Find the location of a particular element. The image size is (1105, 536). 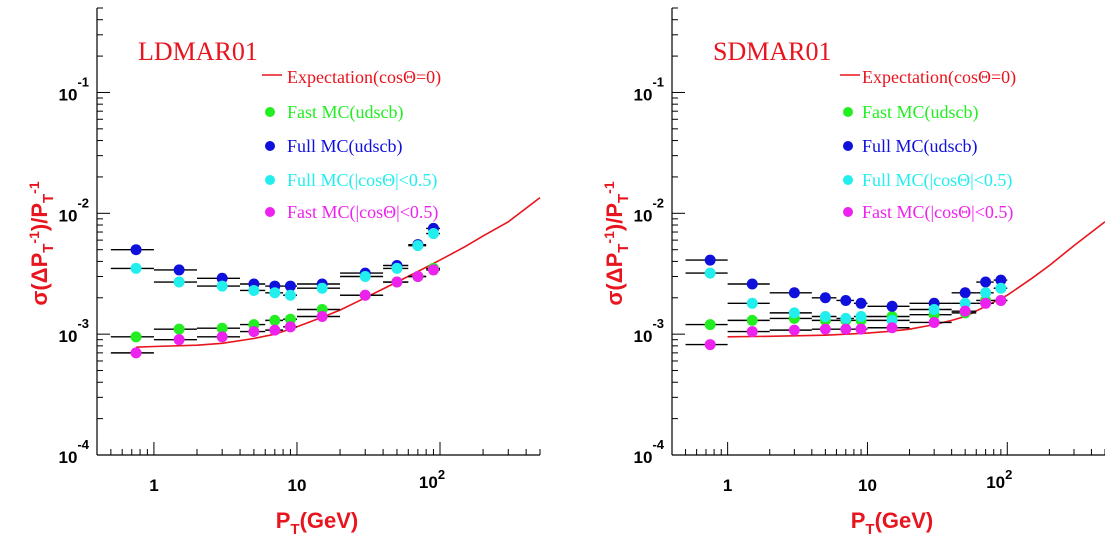

panel-title-ldmar01: LDMAR01 is located at coordinates (198, 51).